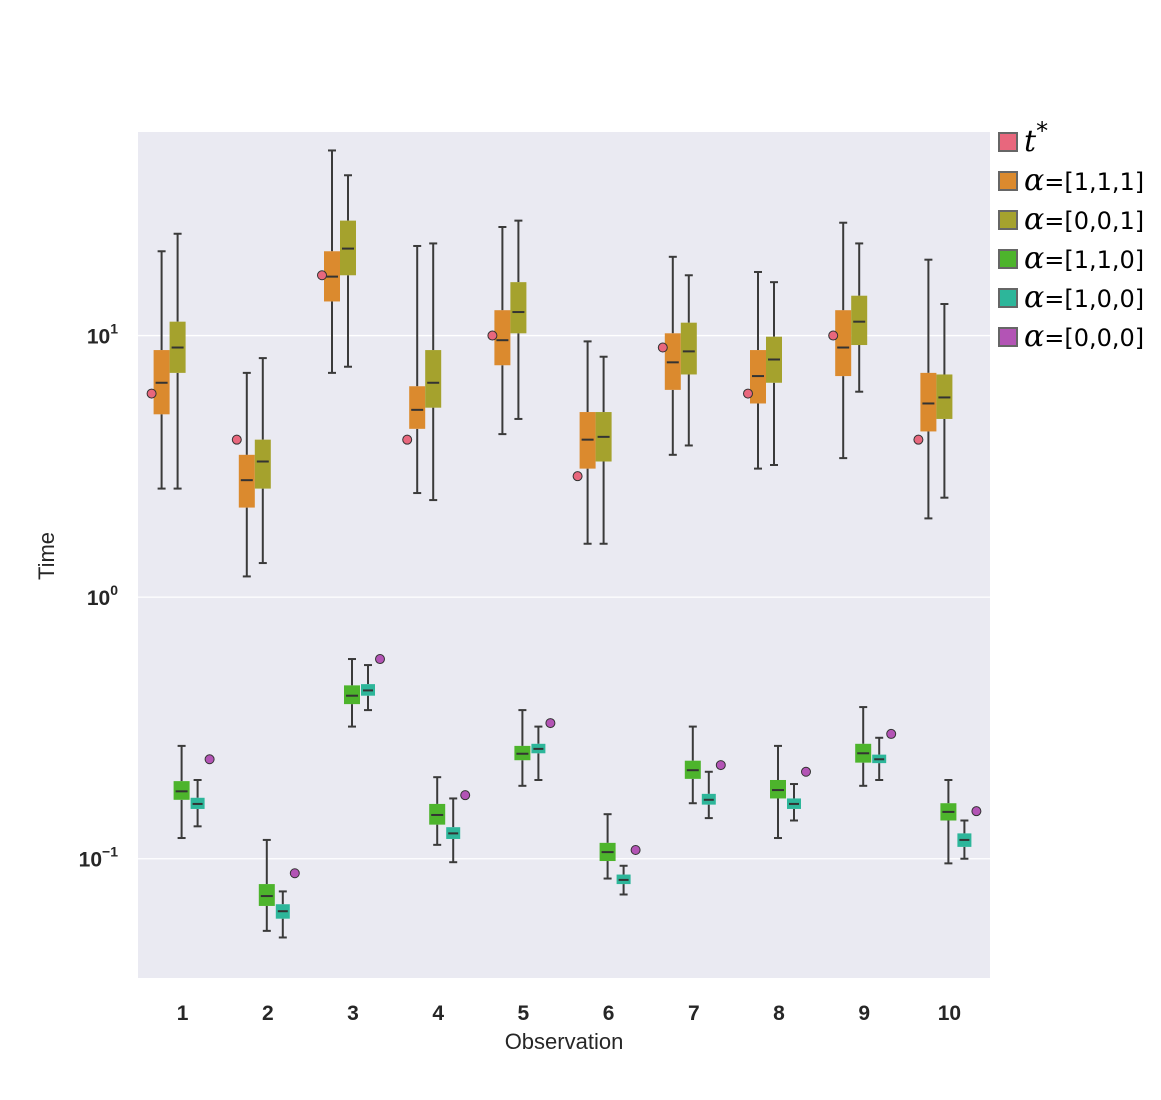 This screenshot has width=1161, height=1100. Describe the element at coordinates (183, 1013) in the screenshot. I see `x-tick-label: 1` at that location.